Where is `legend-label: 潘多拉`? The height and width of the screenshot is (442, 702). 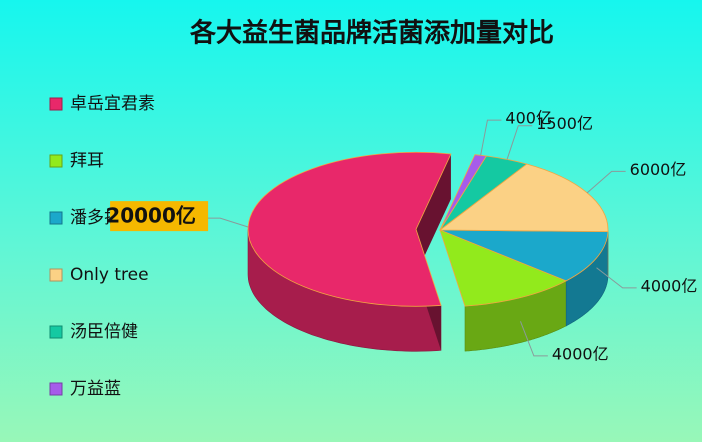 legend-label: 潘多拉 is located at coordinates (95, 218).